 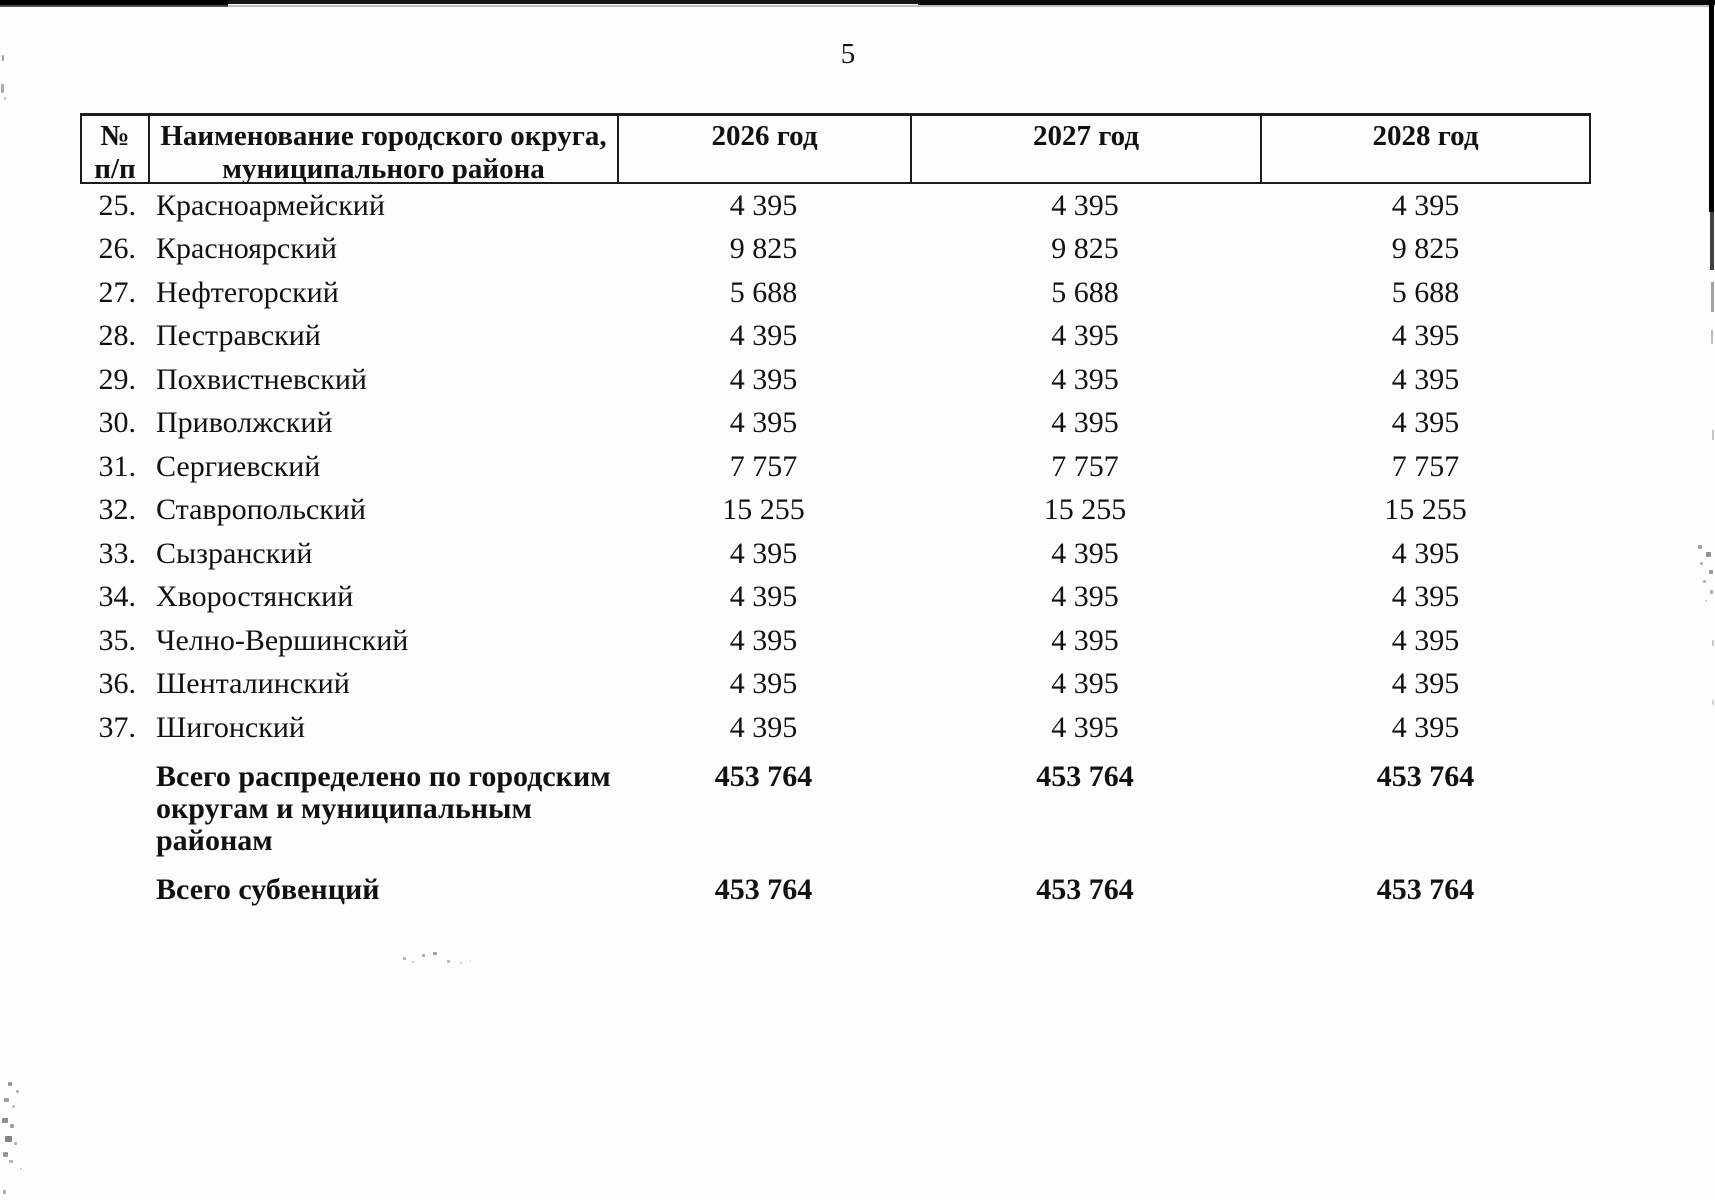 I want to click on cell-row-number: 32., so click(x=117, y=510).